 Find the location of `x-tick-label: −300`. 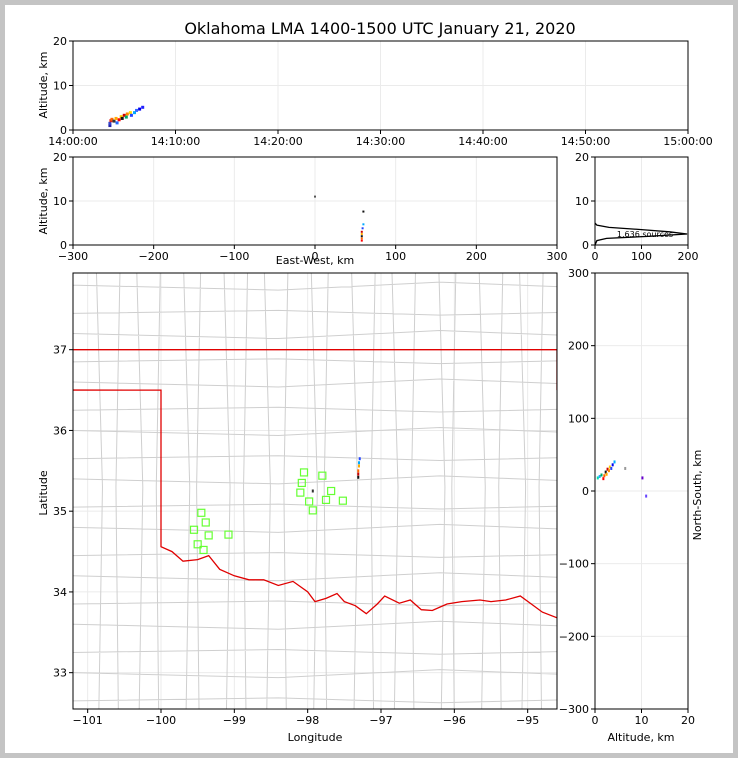

x-tick-label: −300 is located at coordinates (73, 256).